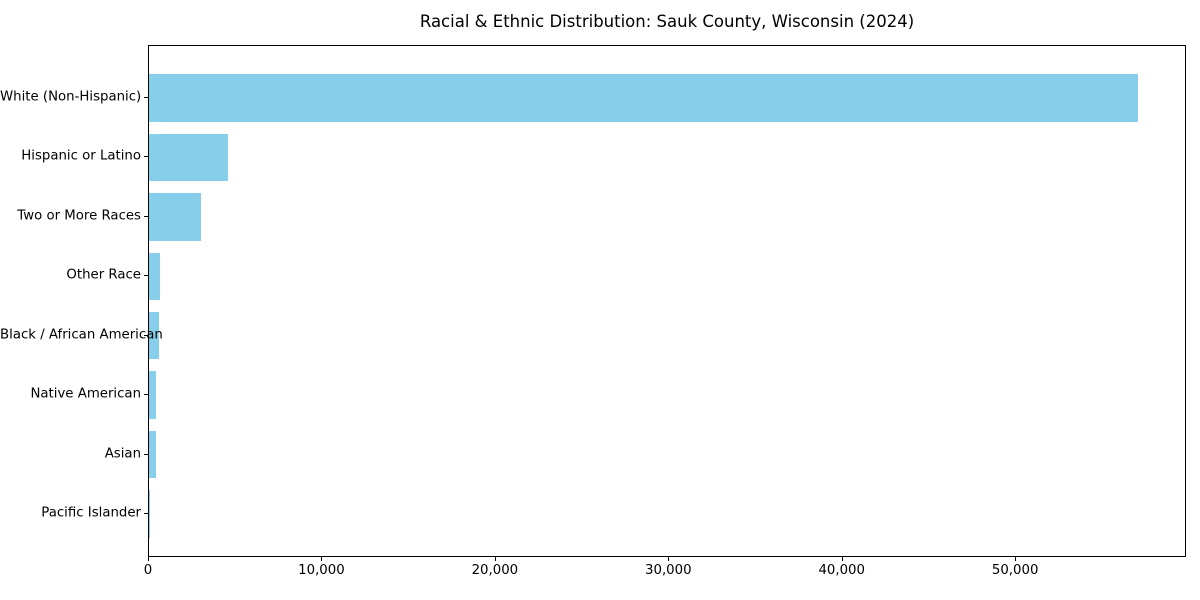 The width and height of the screenshot is (1200, 600). I want to click on bar-hispanic-or-latino, so click(188, 157).